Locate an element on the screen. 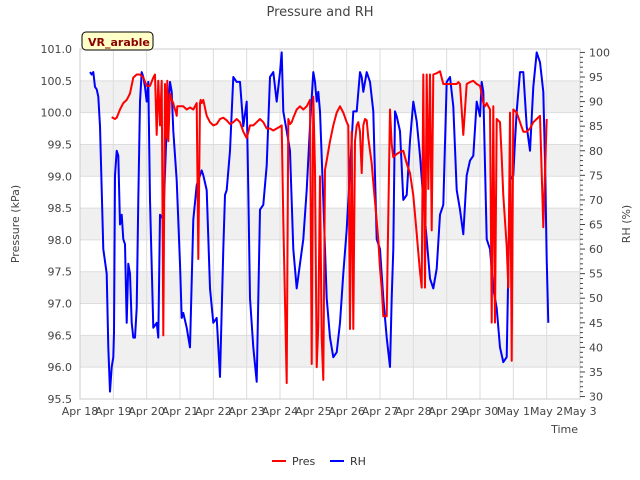  y-left-tick-label: 98.0 is located at coordinates (60, 240).